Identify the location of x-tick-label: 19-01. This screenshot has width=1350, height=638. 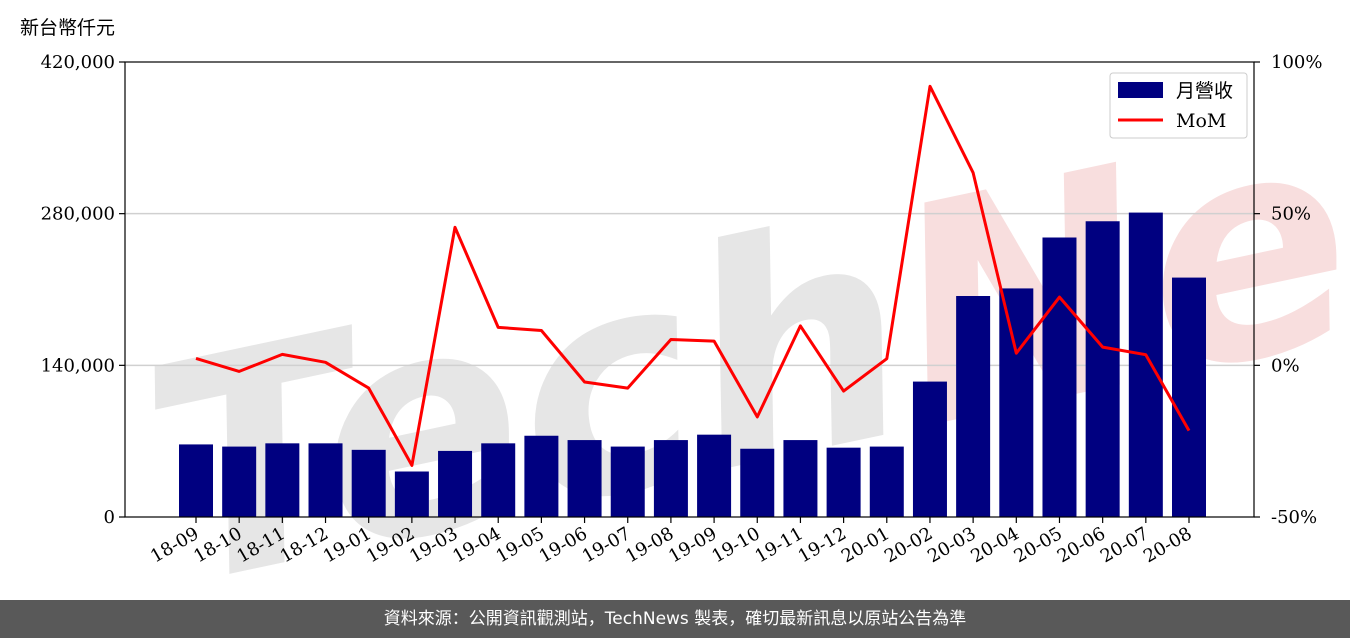
(347, 545).